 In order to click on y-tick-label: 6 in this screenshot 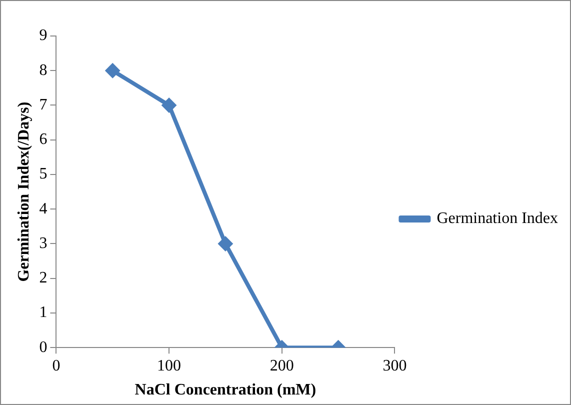, I will do `click(43, 139)`.